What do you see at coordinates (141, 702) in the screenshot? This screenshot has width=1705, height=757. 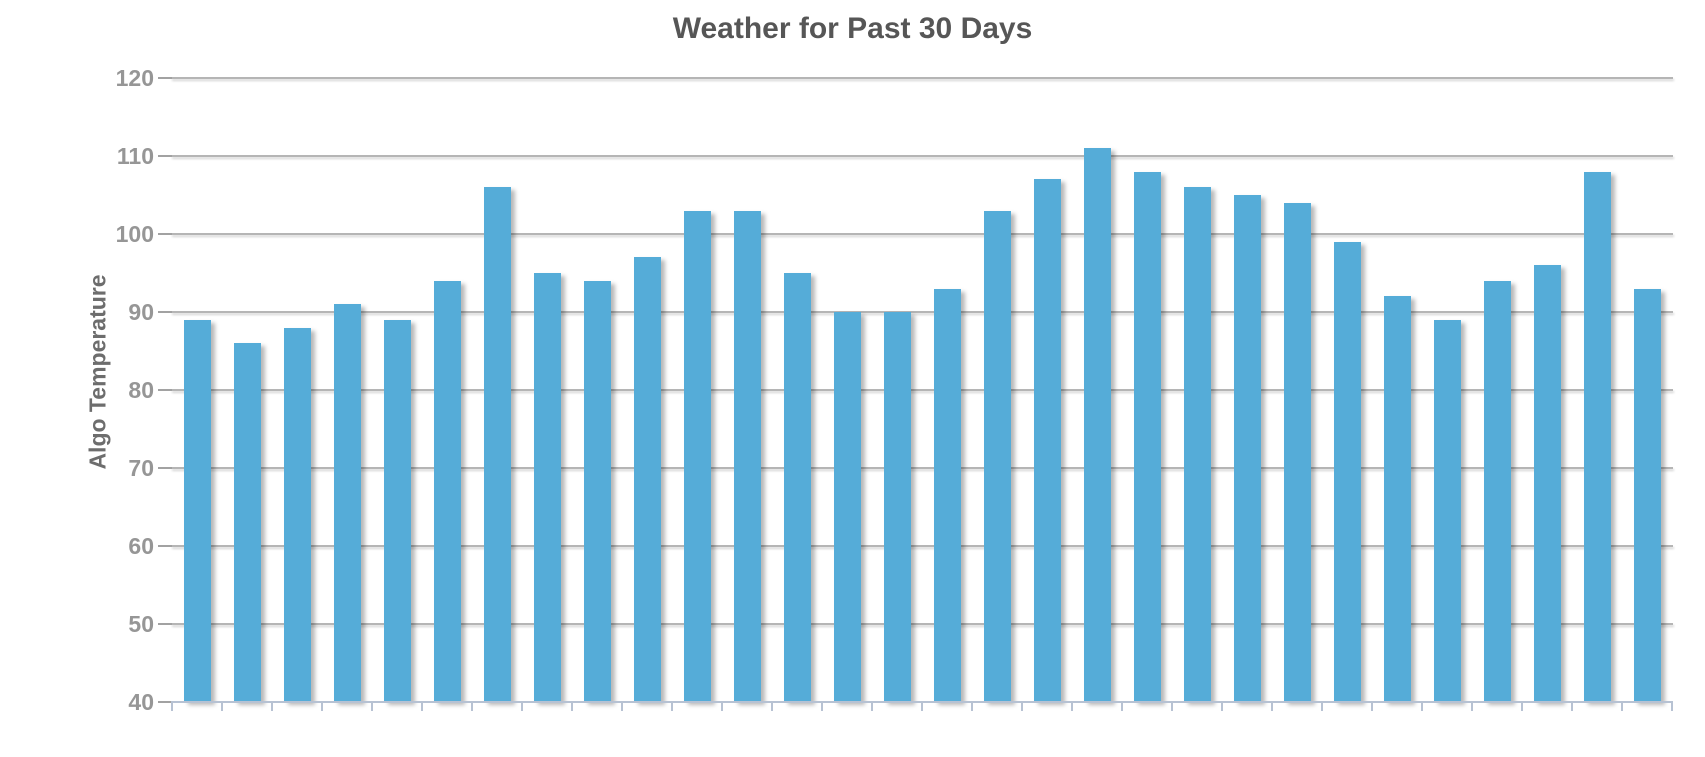 I see `y-tick-label-40: 40` at bounding box center [141, 702].